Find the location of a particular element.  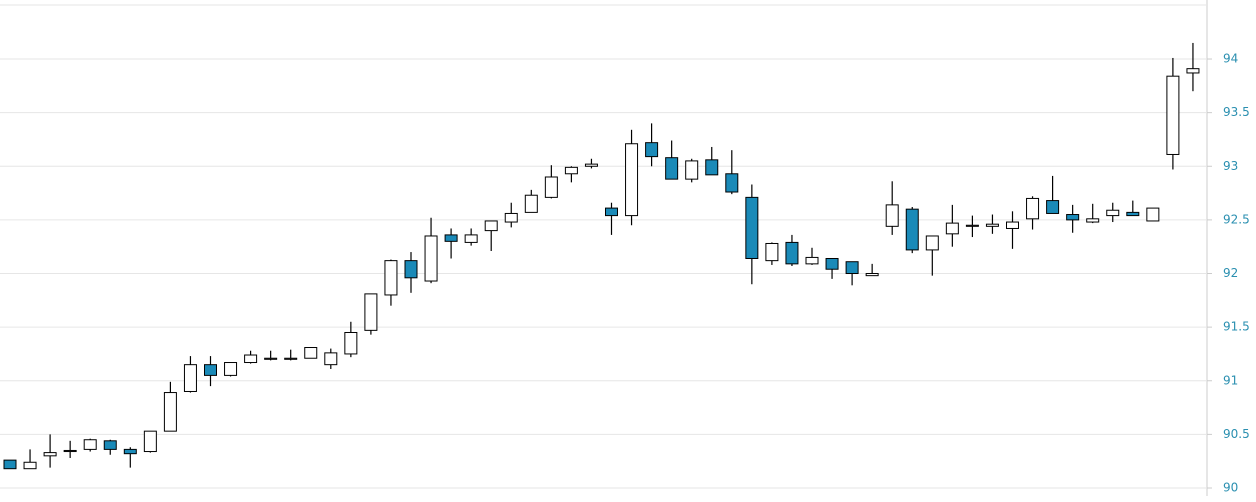

y-tick-label: 91.5 is located at coordinates (1236, 327).